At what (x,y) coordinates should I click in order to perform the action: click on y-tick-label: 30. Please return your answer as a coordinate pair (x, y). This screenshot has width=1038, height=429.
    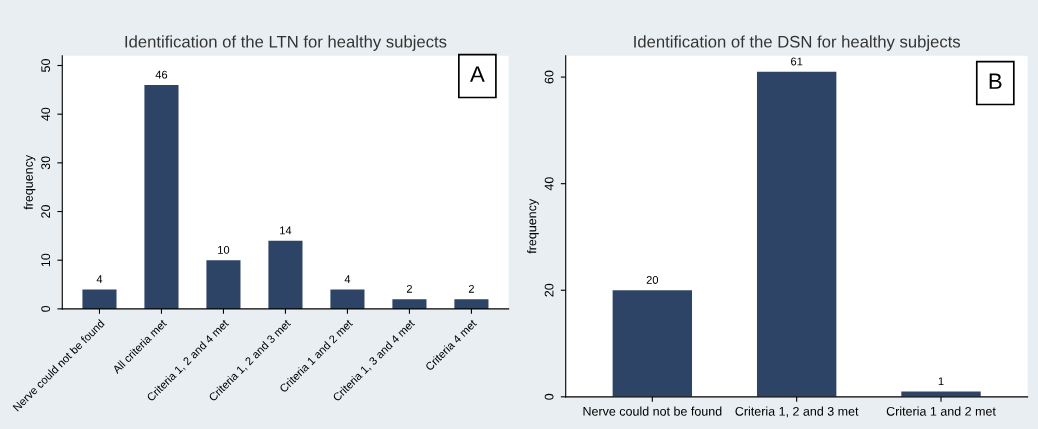
    Looking at the image, I should click on (46, 163).